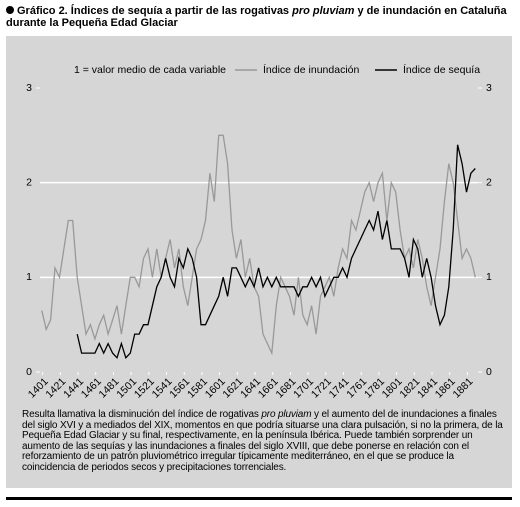  What do you see at coordinates (286, 414) in the screenshot?
I see `caption-part: pro pluviam` at bounding box center [286, 414].